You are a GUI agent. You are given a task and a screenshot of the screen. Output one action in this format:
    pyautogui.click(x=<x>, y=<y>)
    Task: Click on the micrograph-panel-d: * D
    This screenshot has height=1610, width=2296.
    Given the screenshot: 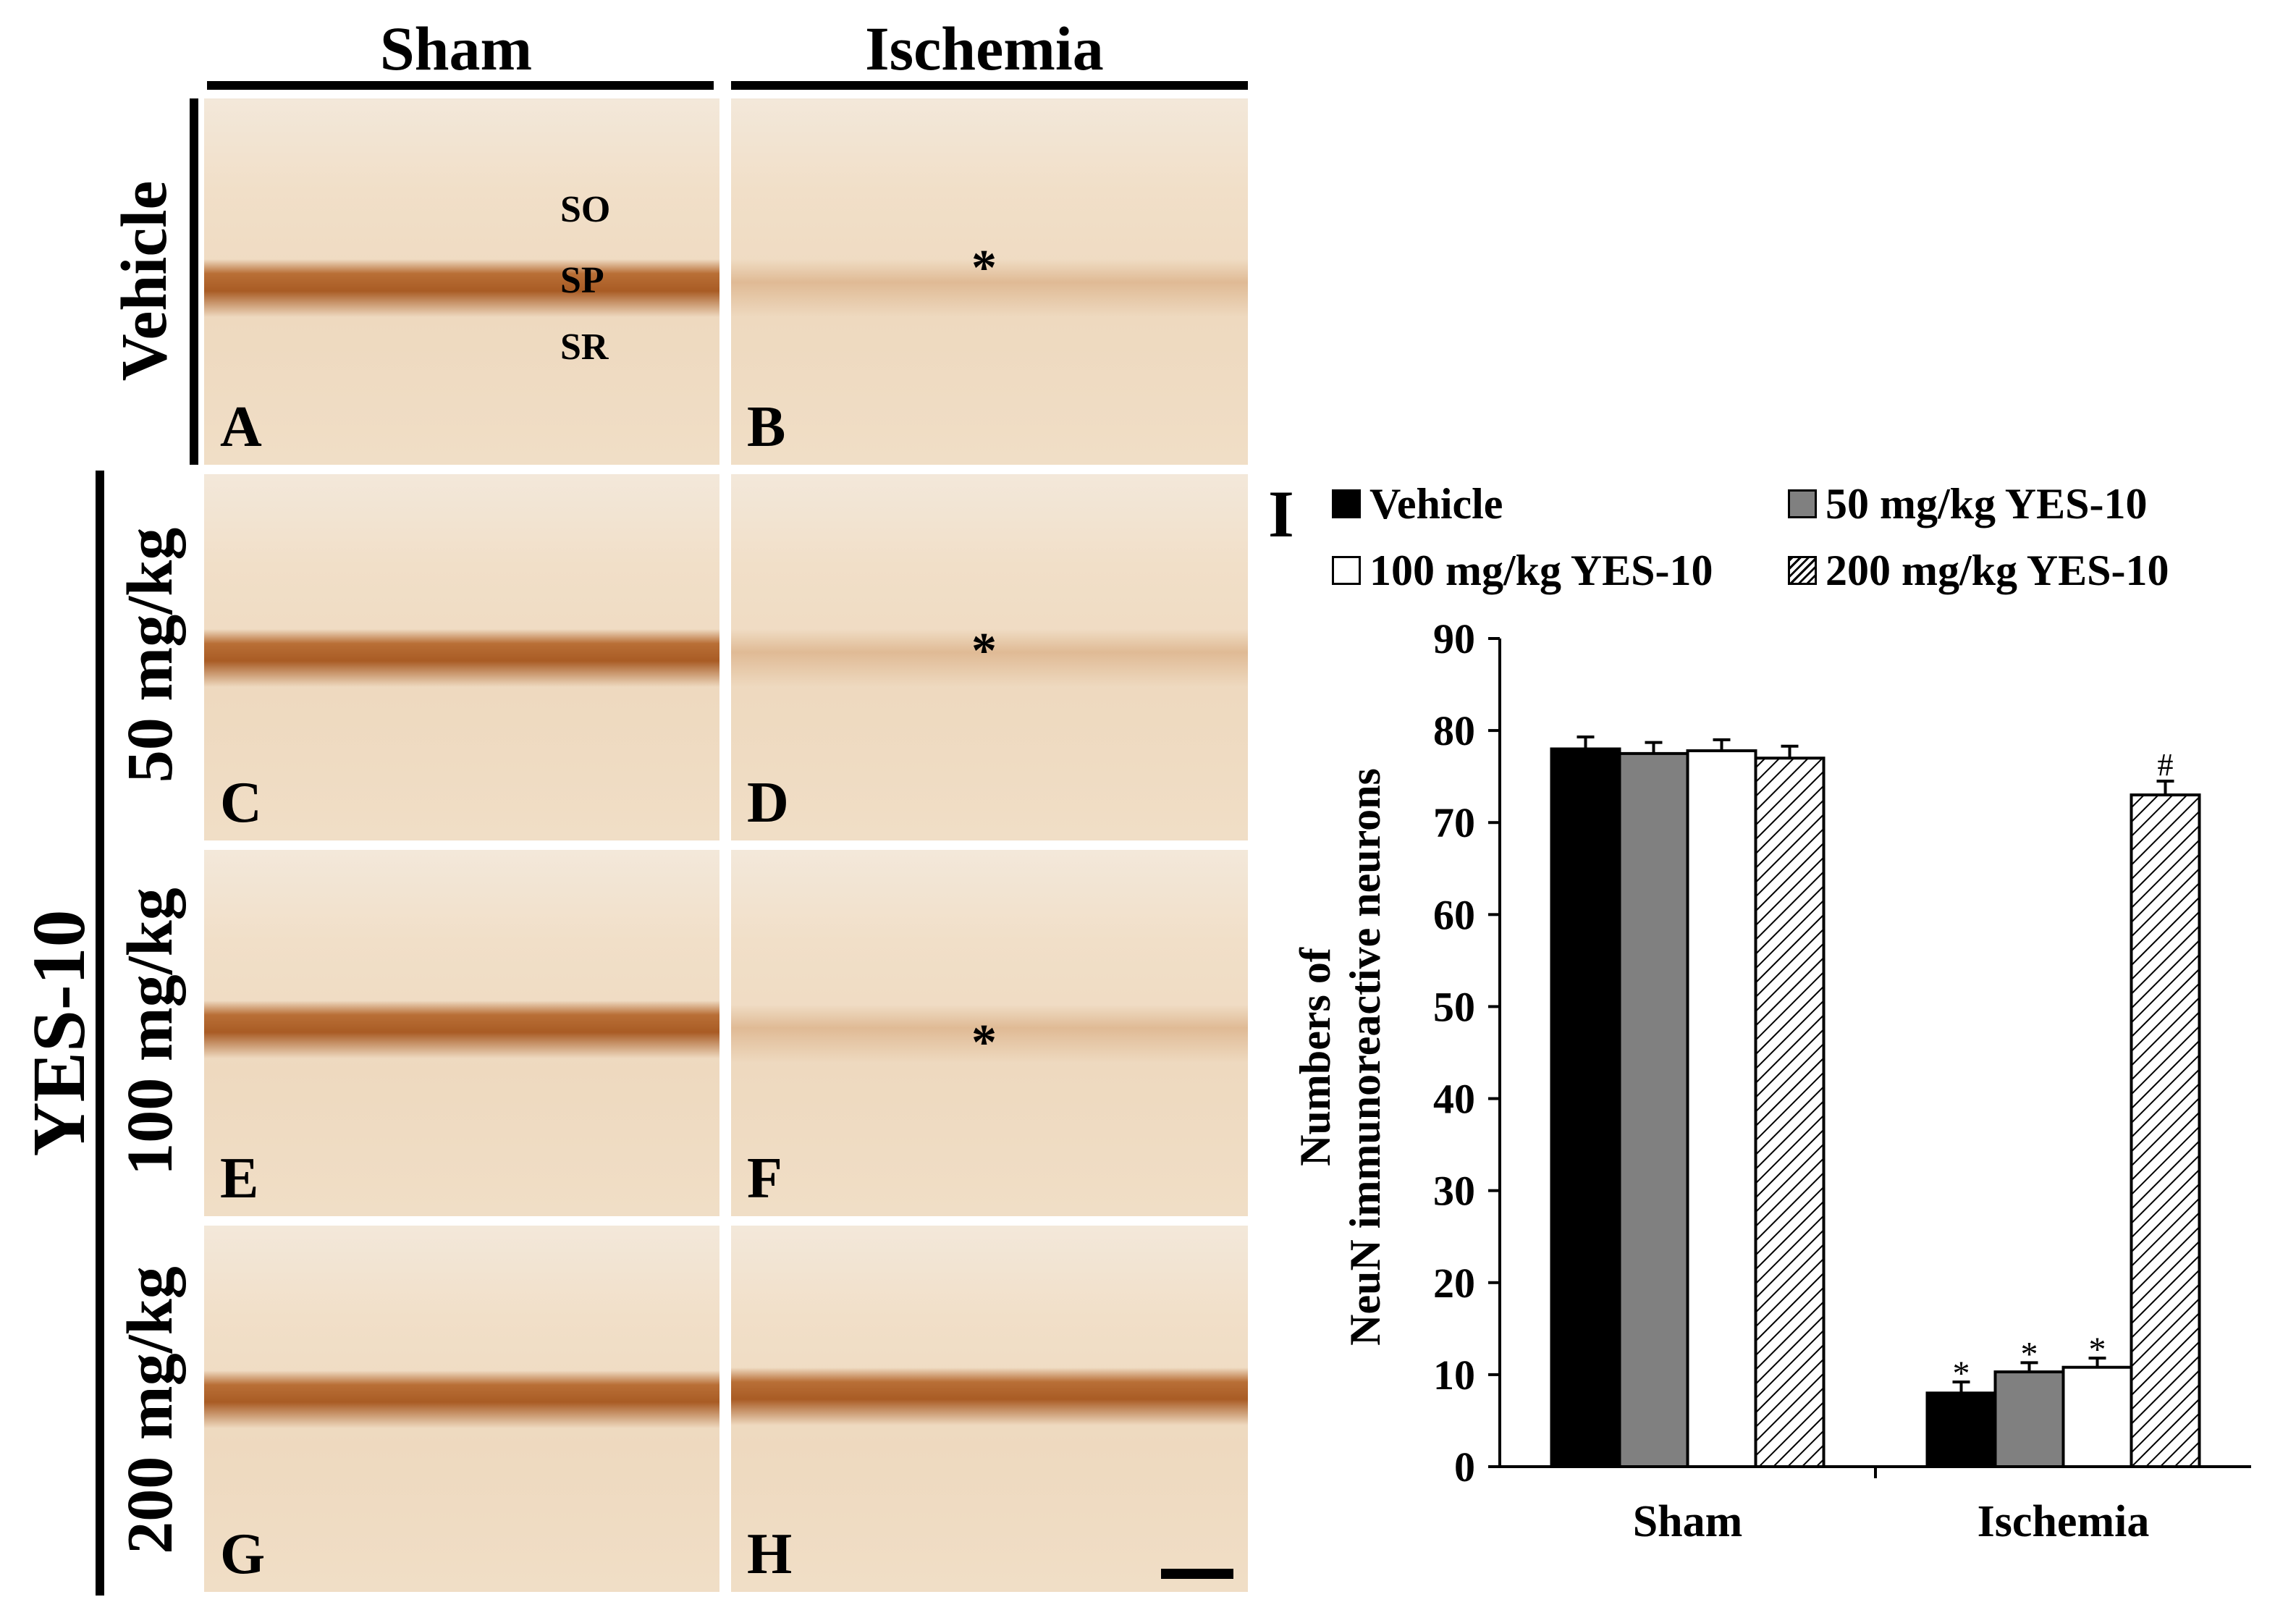 What is the action you would take?
    pyautogui.click(x=989, y=657)
    